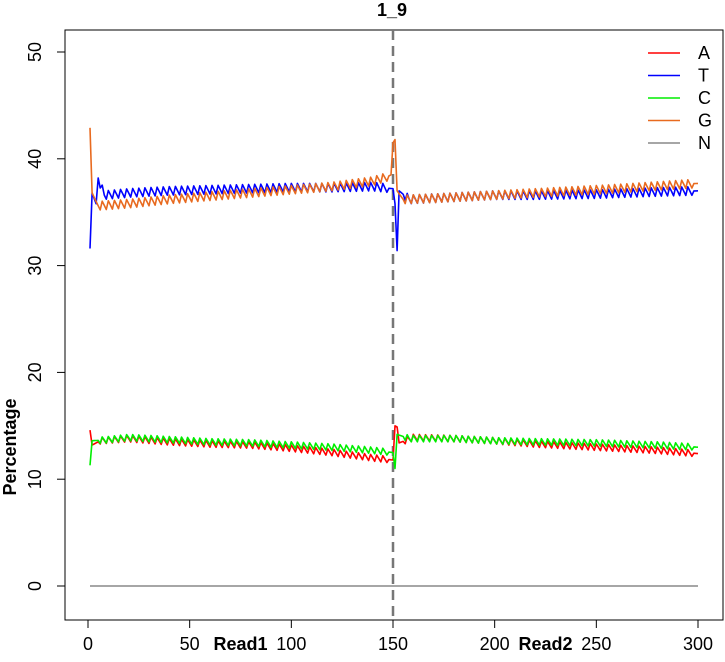 This screenshot has width=725, height=662. I want to click on x-tick-label: 300, so click(698, 644).